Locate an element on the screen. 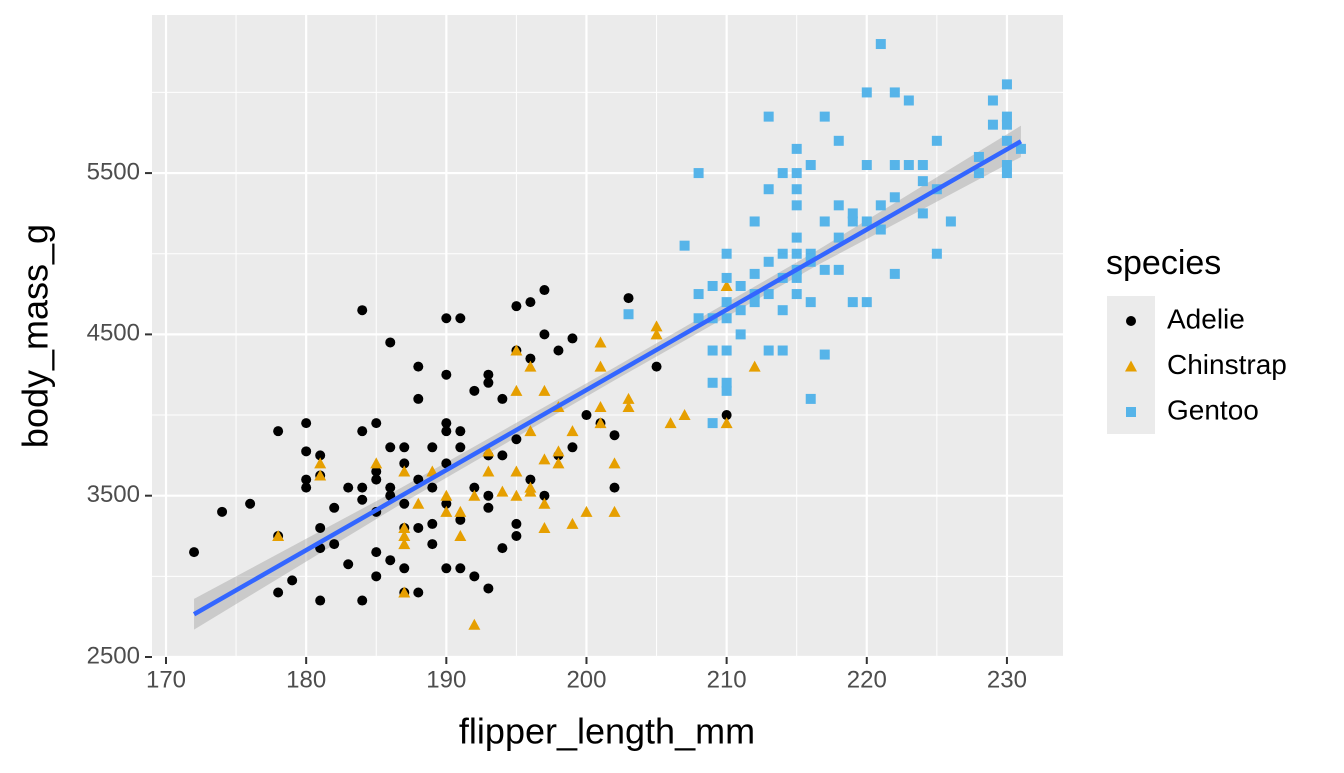 Image resolution: width=1344 pixels, height=773 pixels. x-tick-label: 190 is located at coordinates (446, 679).